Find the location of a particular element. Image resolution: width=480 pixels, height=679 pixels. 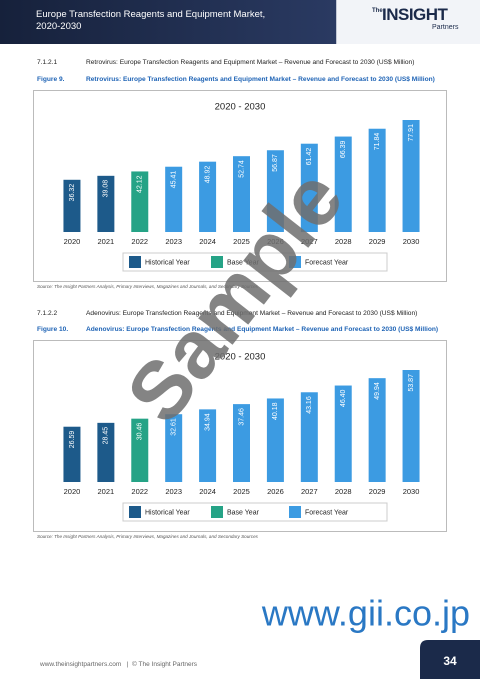

logo-suffix: Partners is located at coordinates (445, 27).